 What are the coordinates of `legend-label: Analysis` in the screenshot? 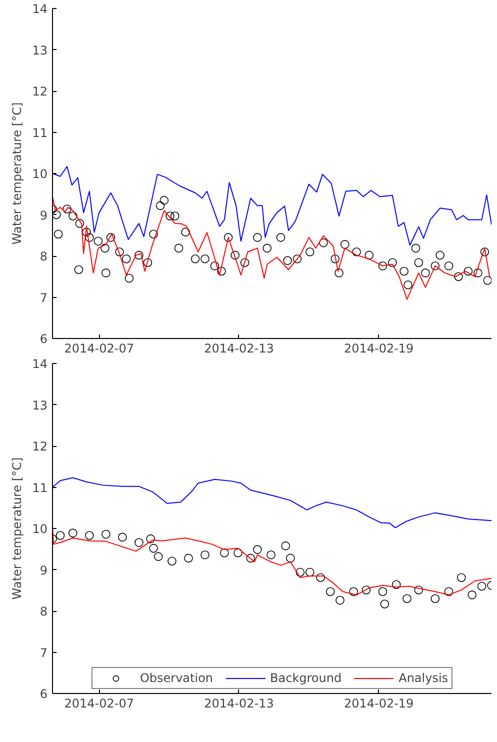 It's located at (423, 678).